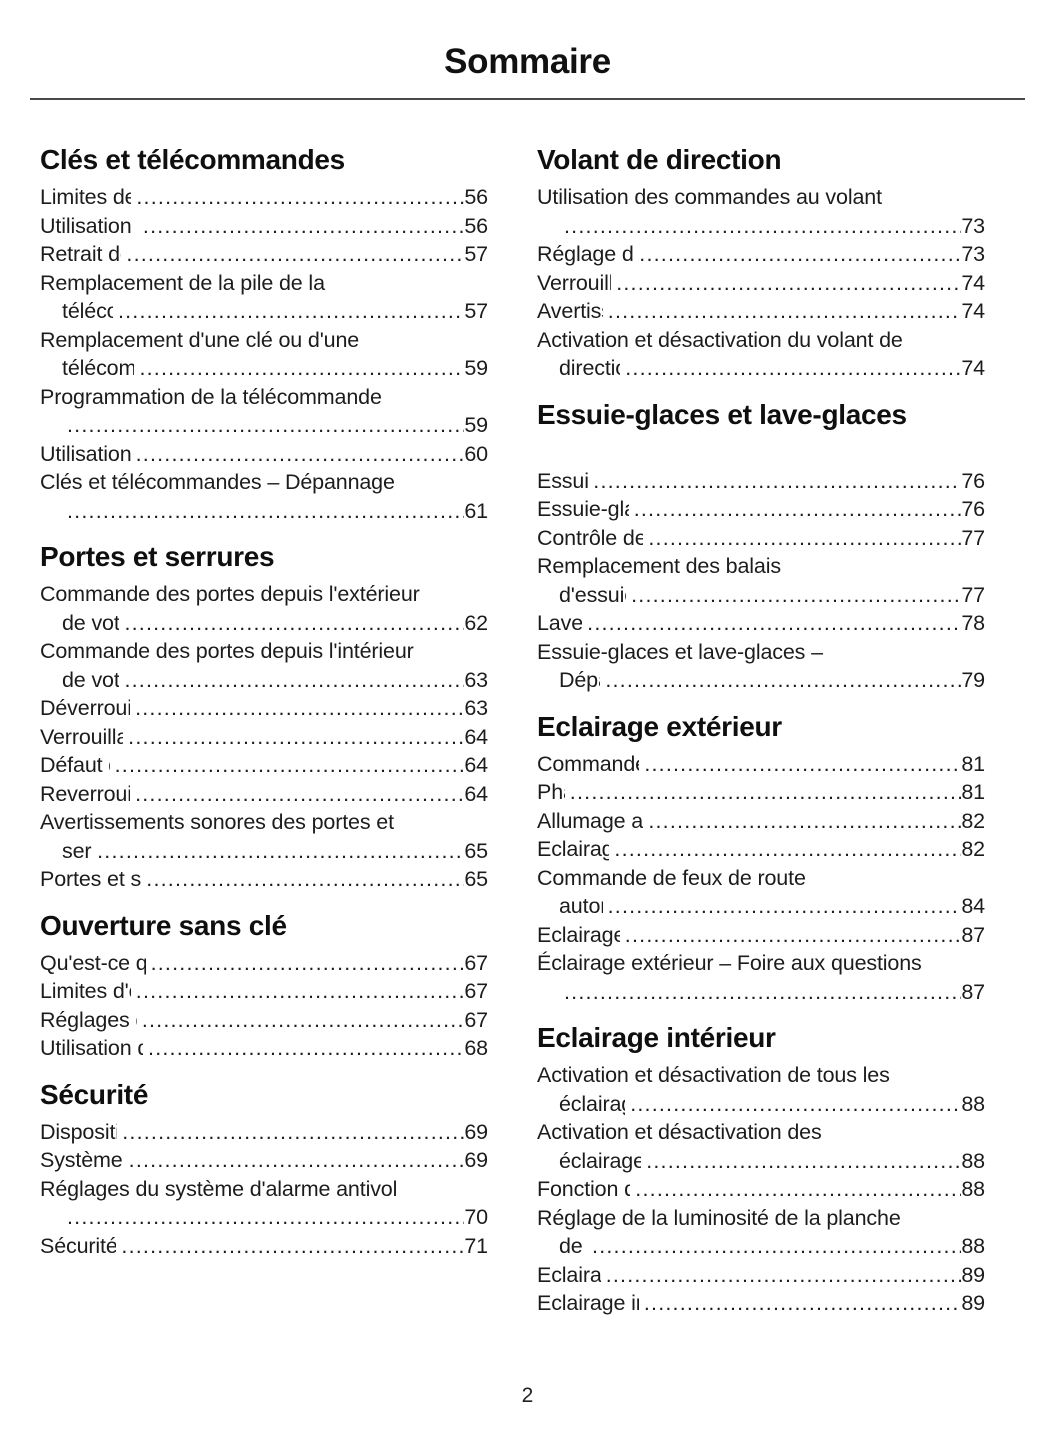 This screenshot has width=1055, height=1448. I want to click on toc-entry: Verrouillage du volant 74, so click(761, 283).